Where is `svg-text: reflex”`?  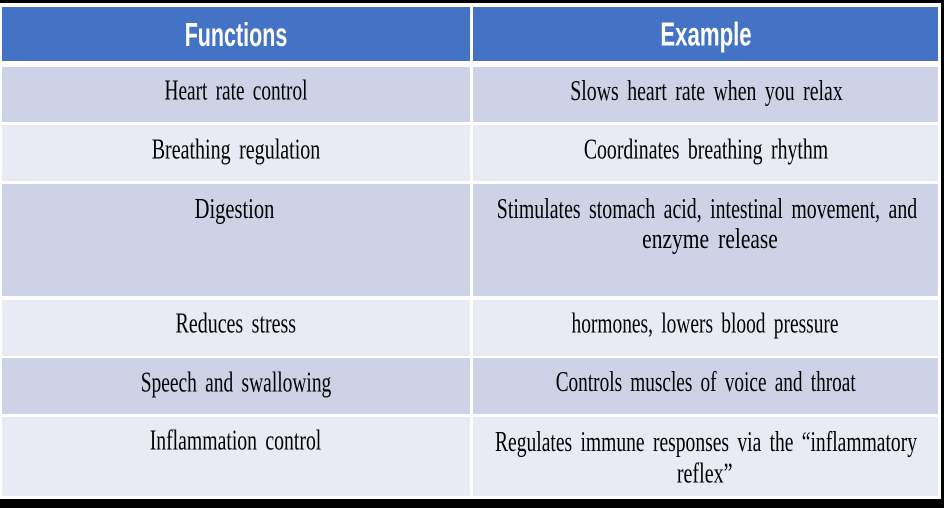 svg-text: reflex” is located at coordinates (705, 474).